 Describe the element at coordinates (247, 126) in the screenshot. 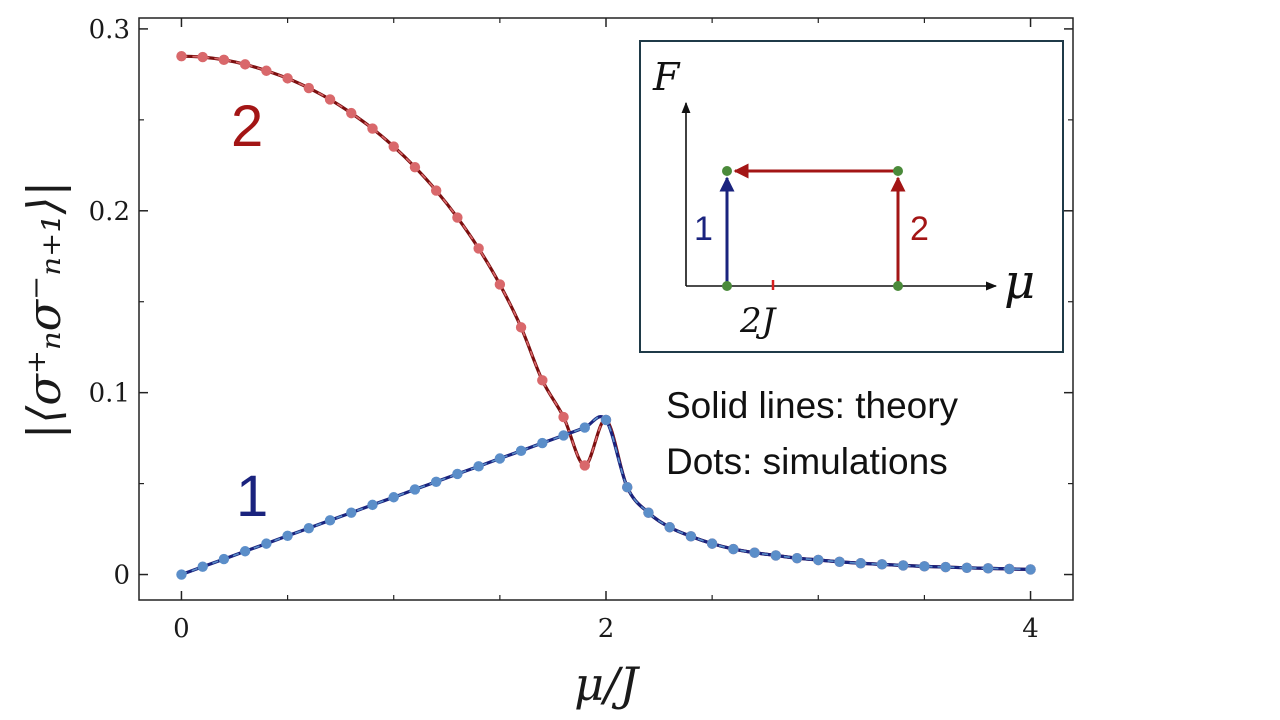

I see `curve-label-2: 2` at that location.